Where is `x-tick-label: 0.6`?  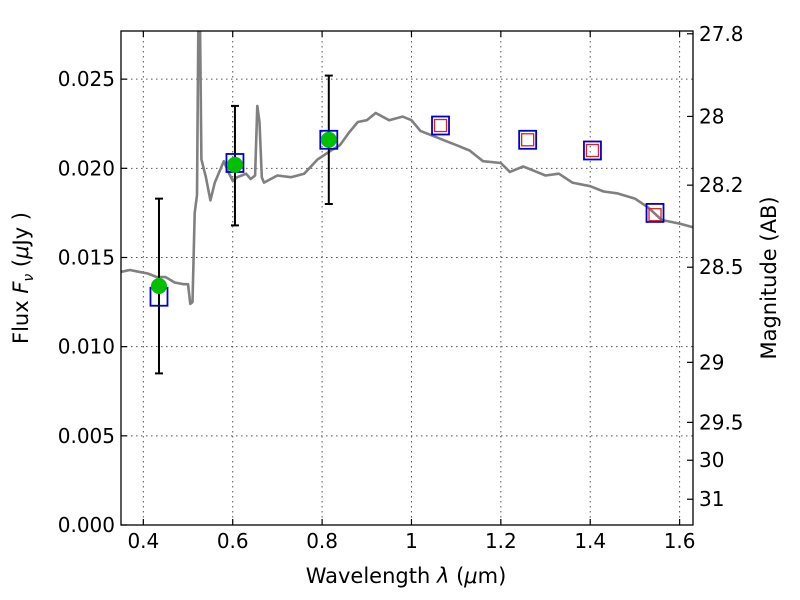
x-tick-label: 0.6 is located at coordinates (233, 541).